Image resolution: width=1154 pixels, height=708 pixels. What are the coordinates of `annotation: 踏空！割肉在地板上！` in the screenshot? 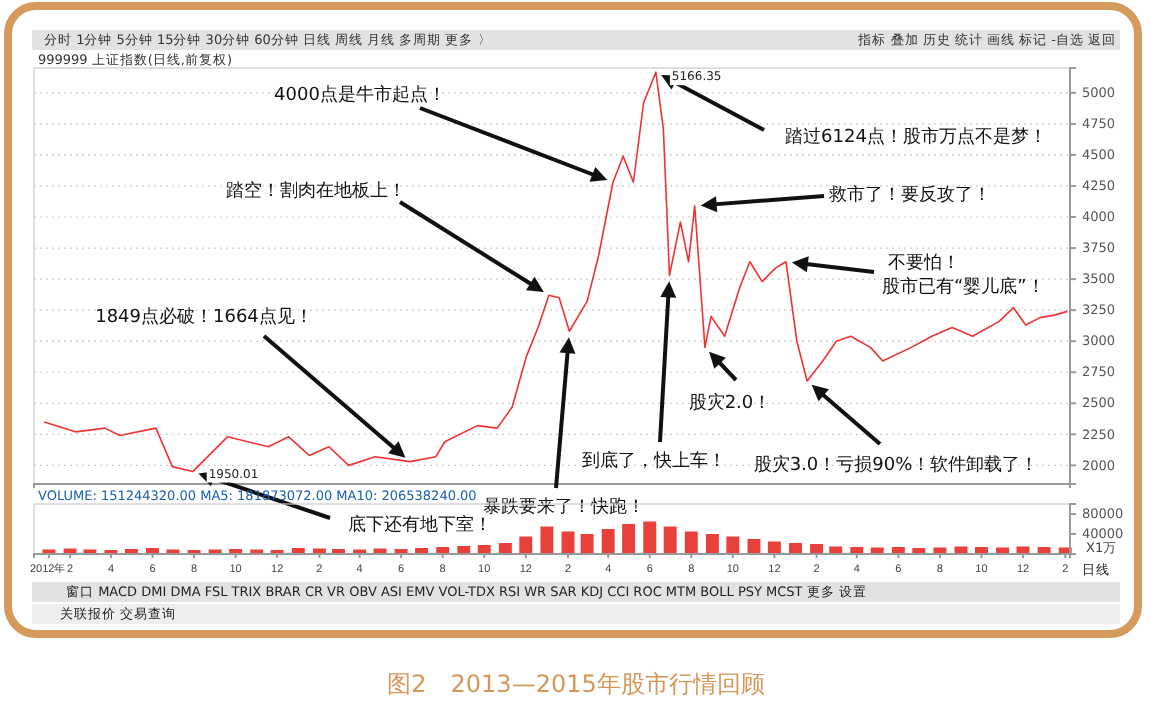 It's located at (316, 191).